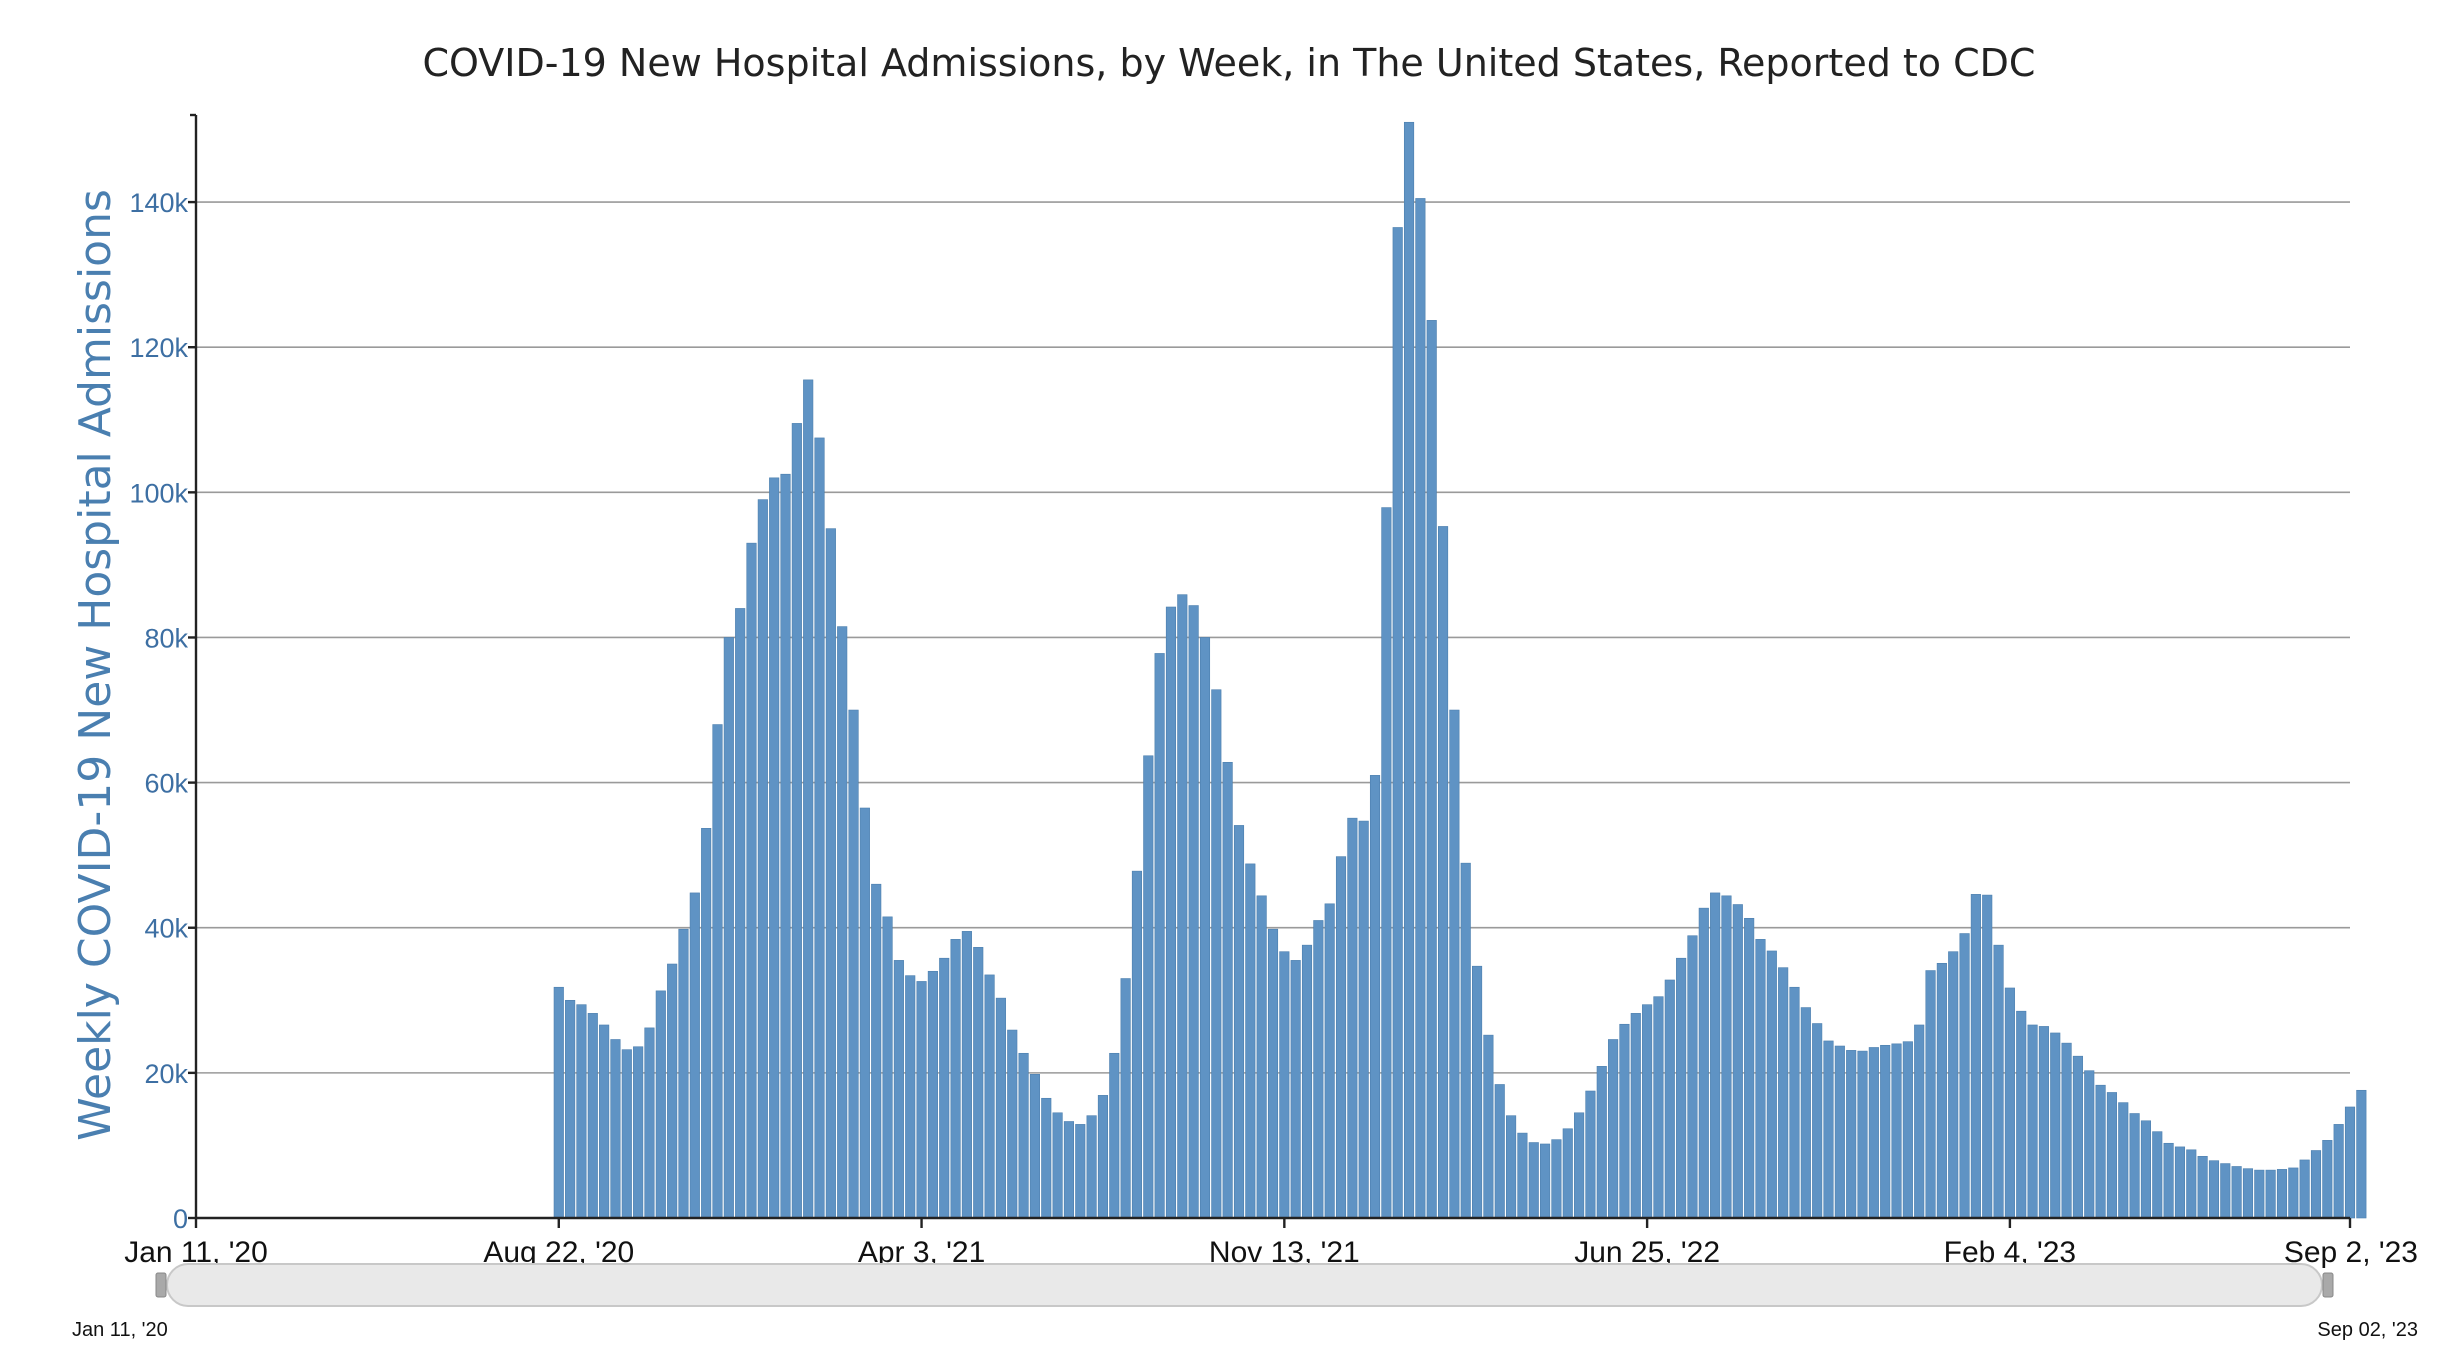  Describe the element at coordinates (2328, 1285) in the screenshot. I see `range-slider-right-handle` at that location.